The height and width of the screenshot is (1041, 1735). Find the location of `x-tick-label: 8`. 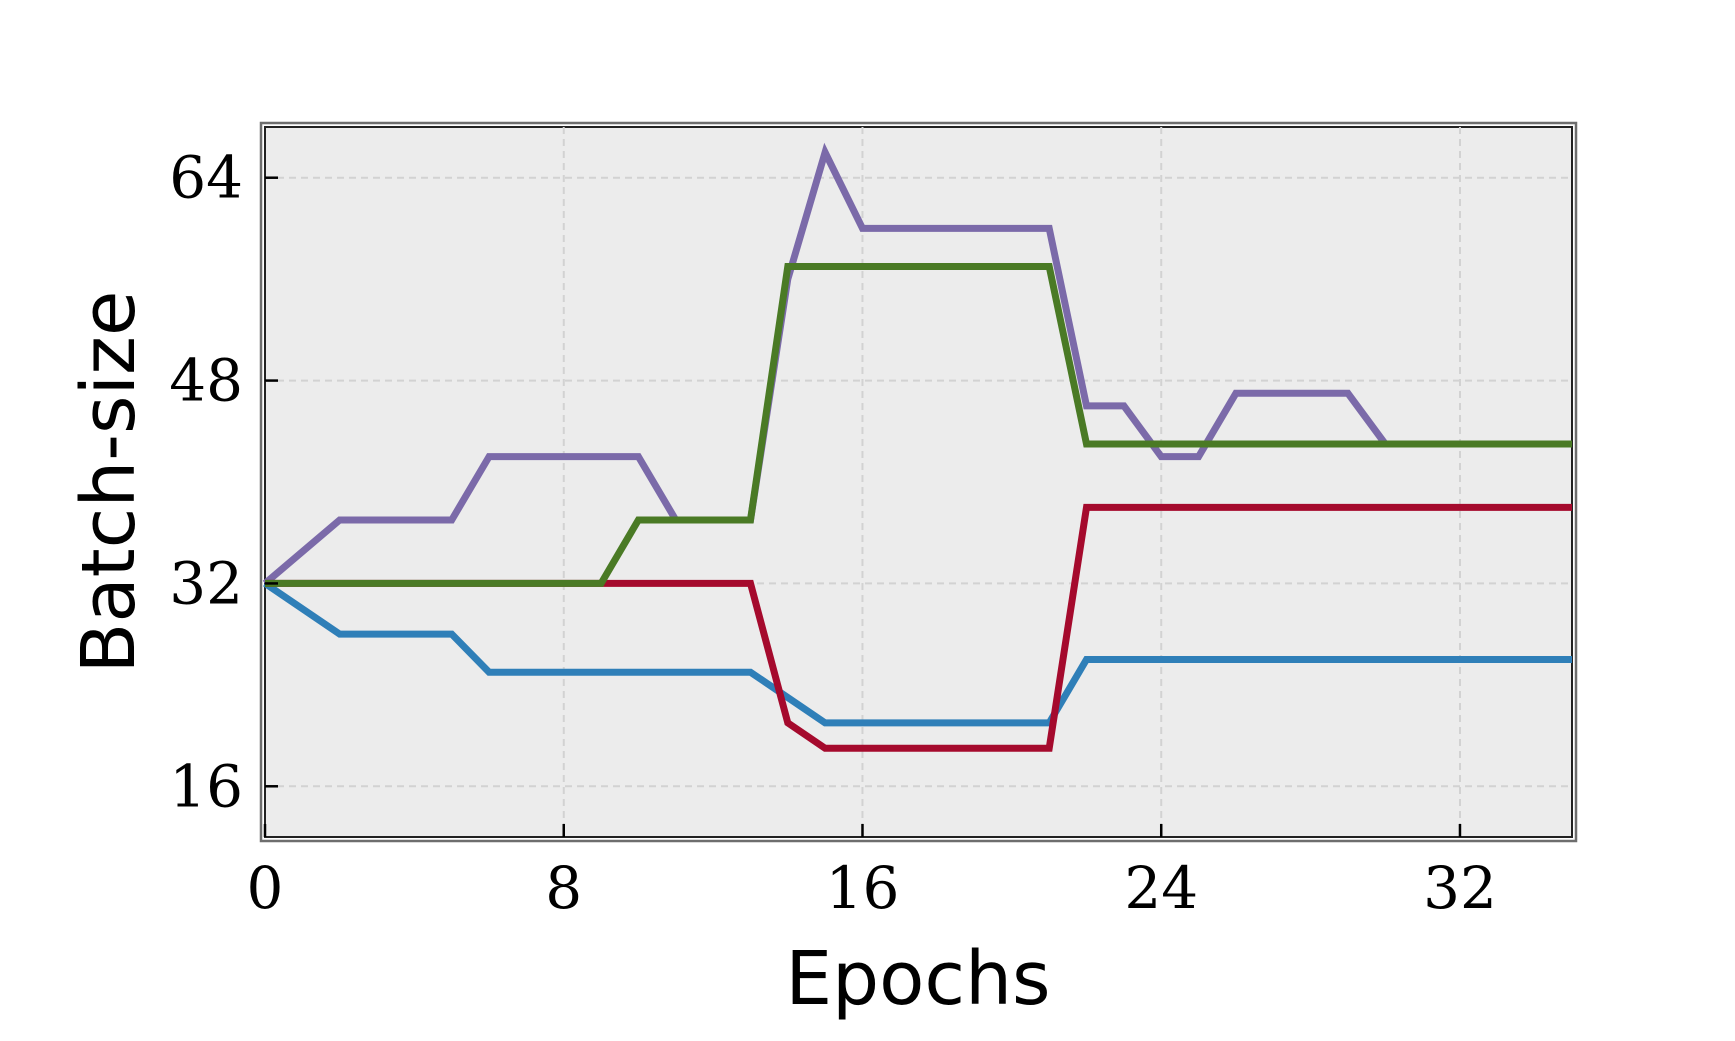

x-tick-label: 8 is located at coordinates (563, 888).